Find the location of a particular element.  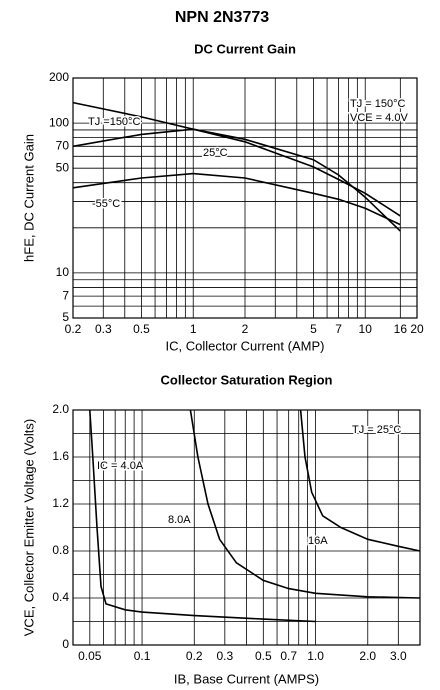

annotation: TJ = 25°C is located at coordinates (376, 430).